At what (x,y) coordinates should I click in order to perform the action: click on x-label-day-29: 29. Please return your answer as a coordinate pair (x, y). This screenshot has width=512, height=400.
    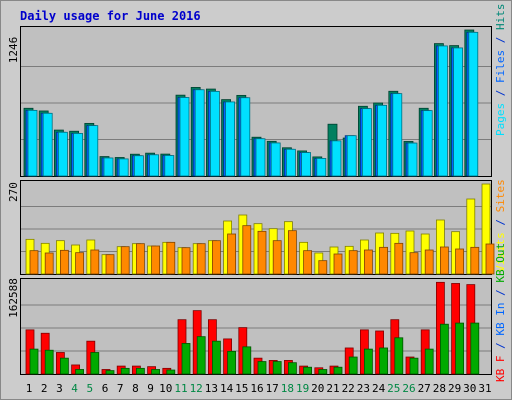
    Looking at the image, I should click on (454, 388).